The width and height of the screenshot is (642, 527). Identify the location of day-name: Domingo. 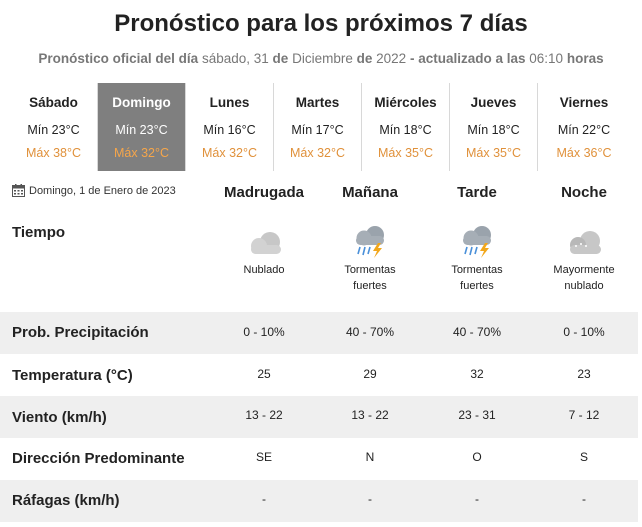
(141, 102).